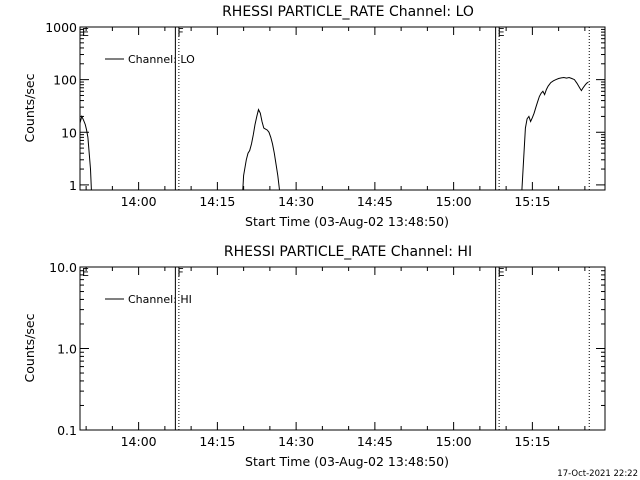  What do you see at coordinates (61, 27) in the screenshot?
I see `y-tick-label: 1000` at bounding box center [61, 27].